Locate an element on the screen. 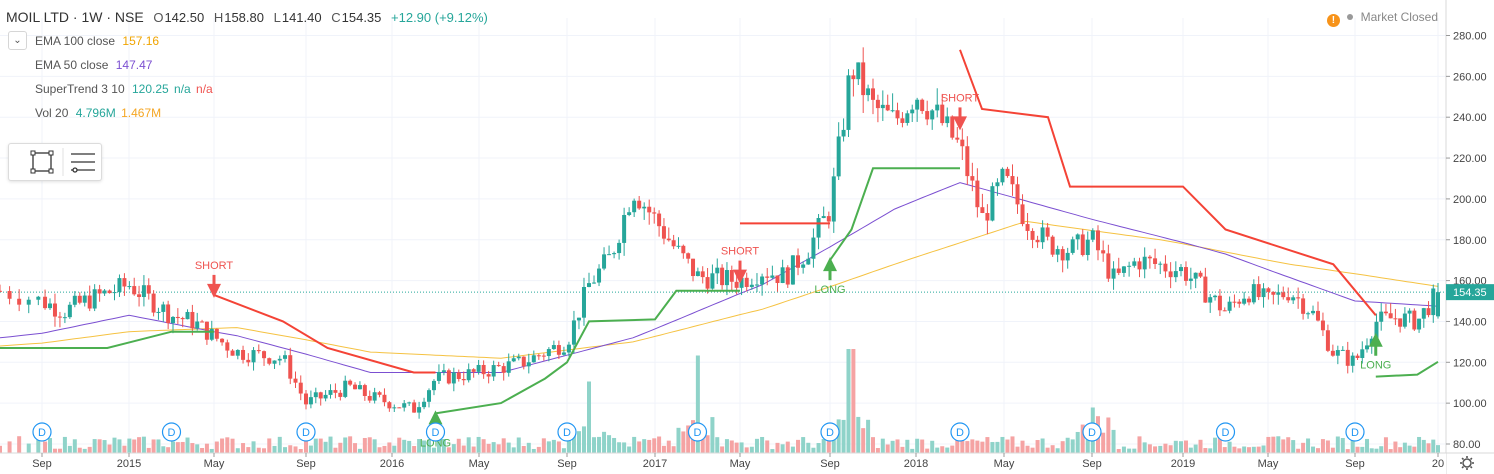  collapse-indicators-button: ⌄ is located at coordinates (17, 40).